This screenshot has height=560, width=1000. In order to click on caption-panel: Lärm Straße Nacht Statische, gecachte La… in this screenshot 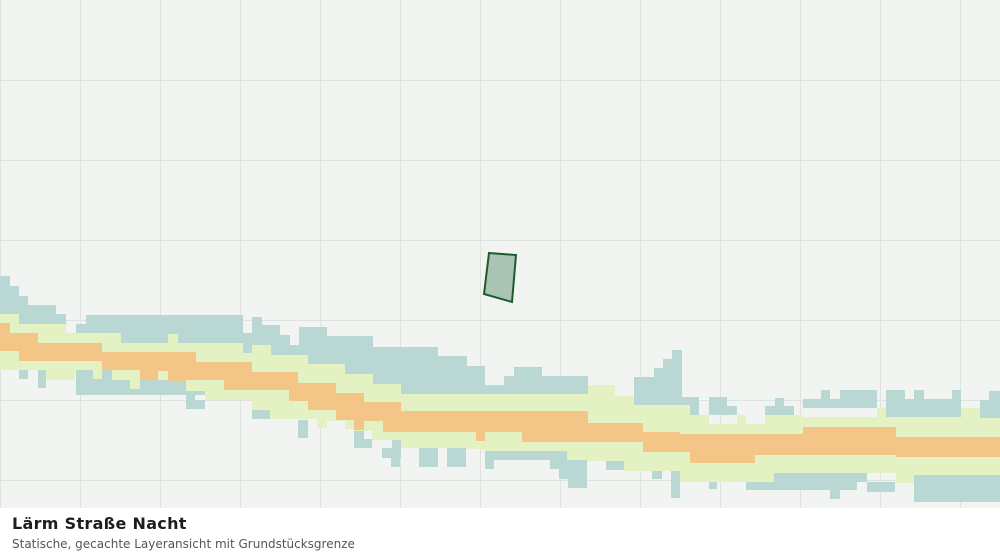, I will do `click(500, 534)`.